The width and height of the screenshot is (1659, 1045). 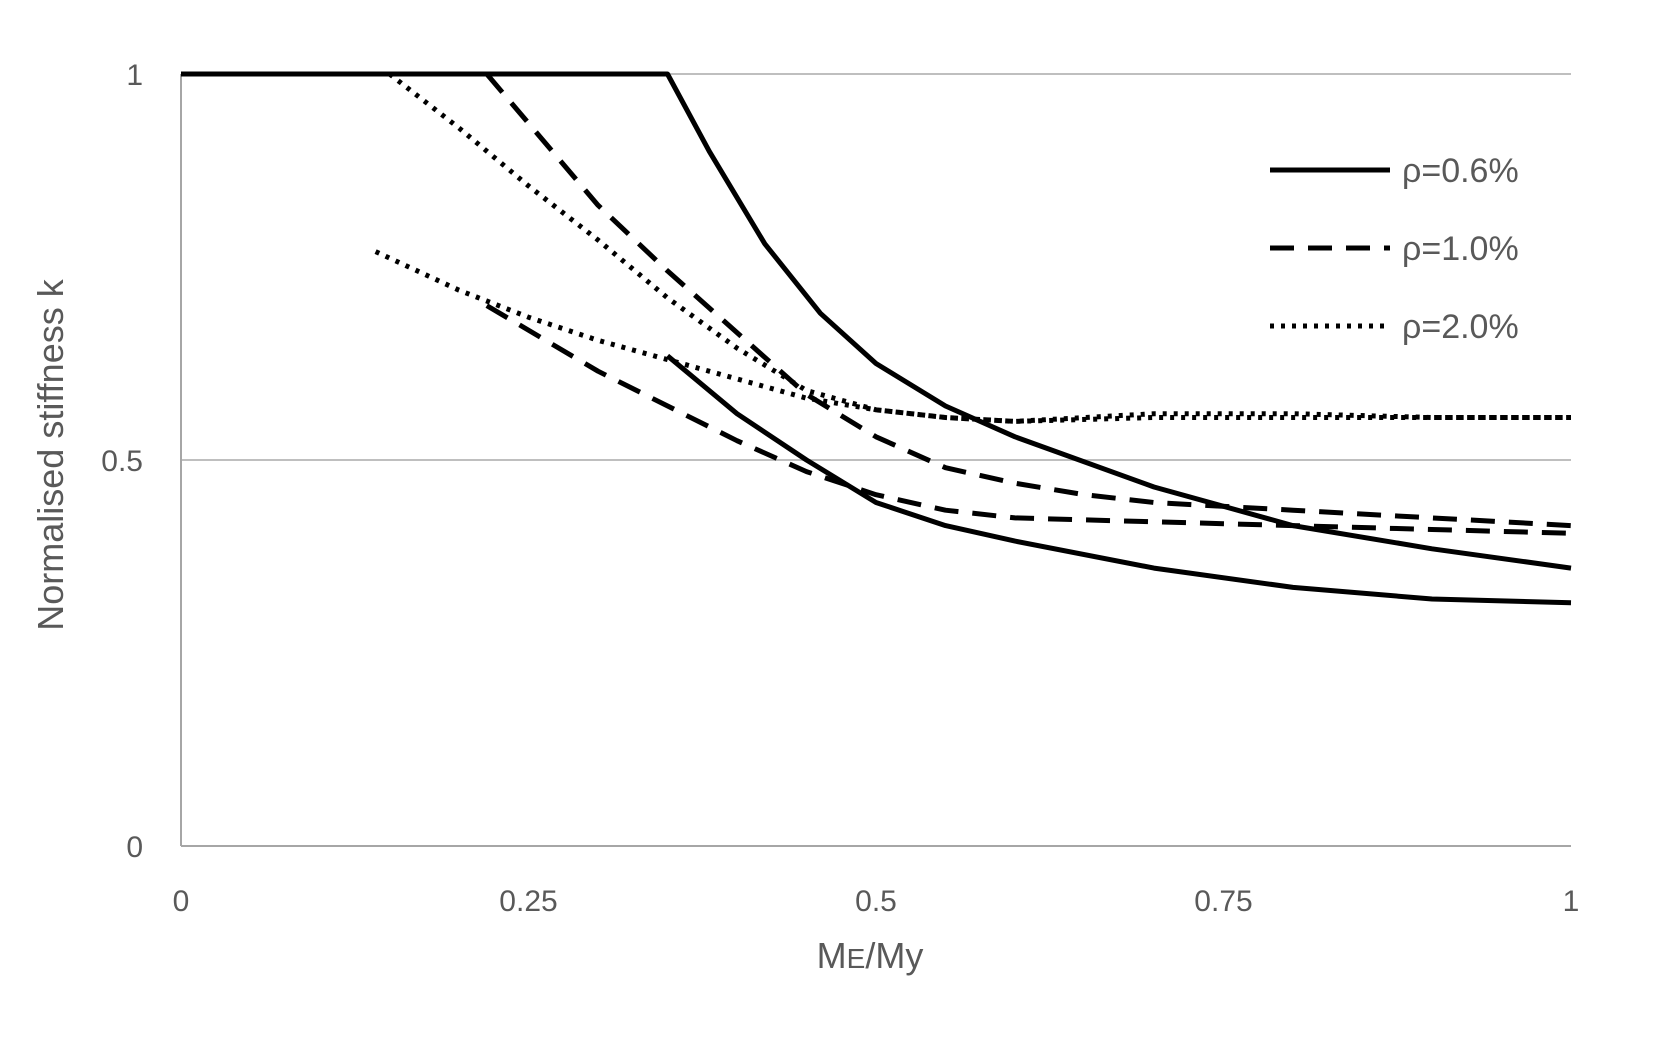 What do you see at coordinates (1571, 901) in the screenshot?
I see `x-tick-label-4: 1` at bounding box center [1571, 901].